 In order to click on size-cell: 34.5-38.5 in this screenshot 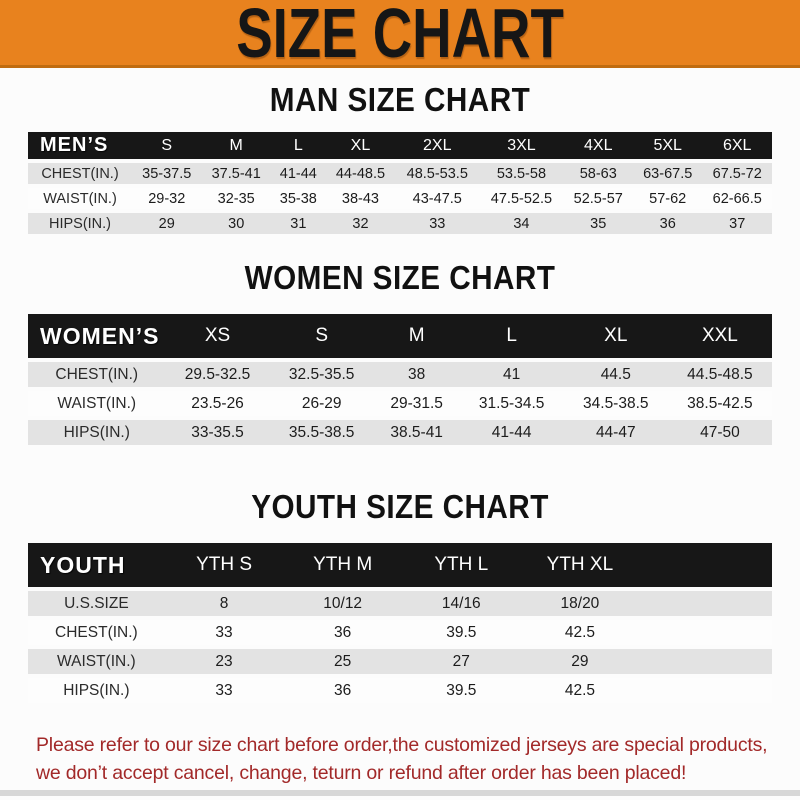, I will do `click(615, 403)`.